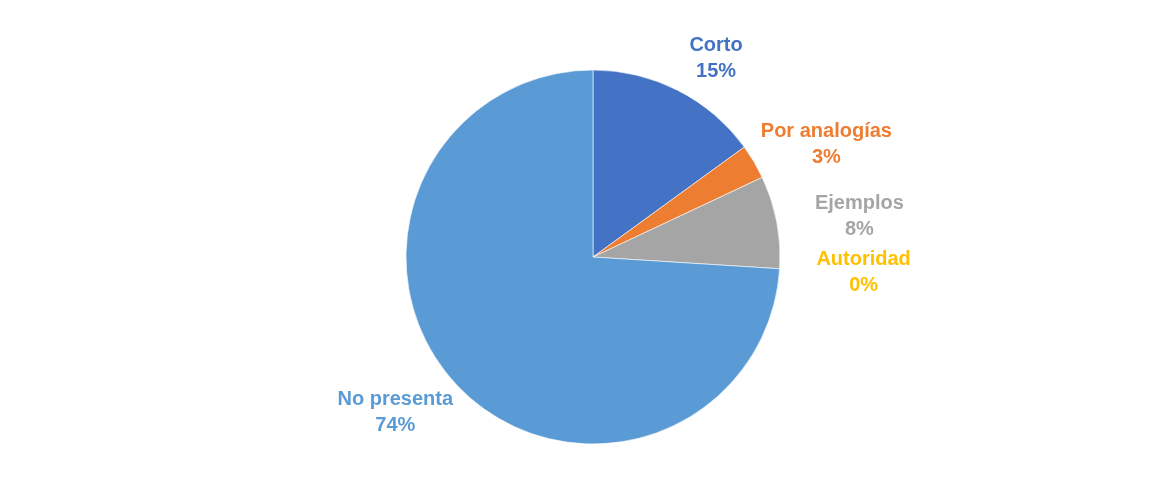  Describe the element at coordinates (859, 201) in the screenshot. I see `slice-label: Ejemplos` at that location.